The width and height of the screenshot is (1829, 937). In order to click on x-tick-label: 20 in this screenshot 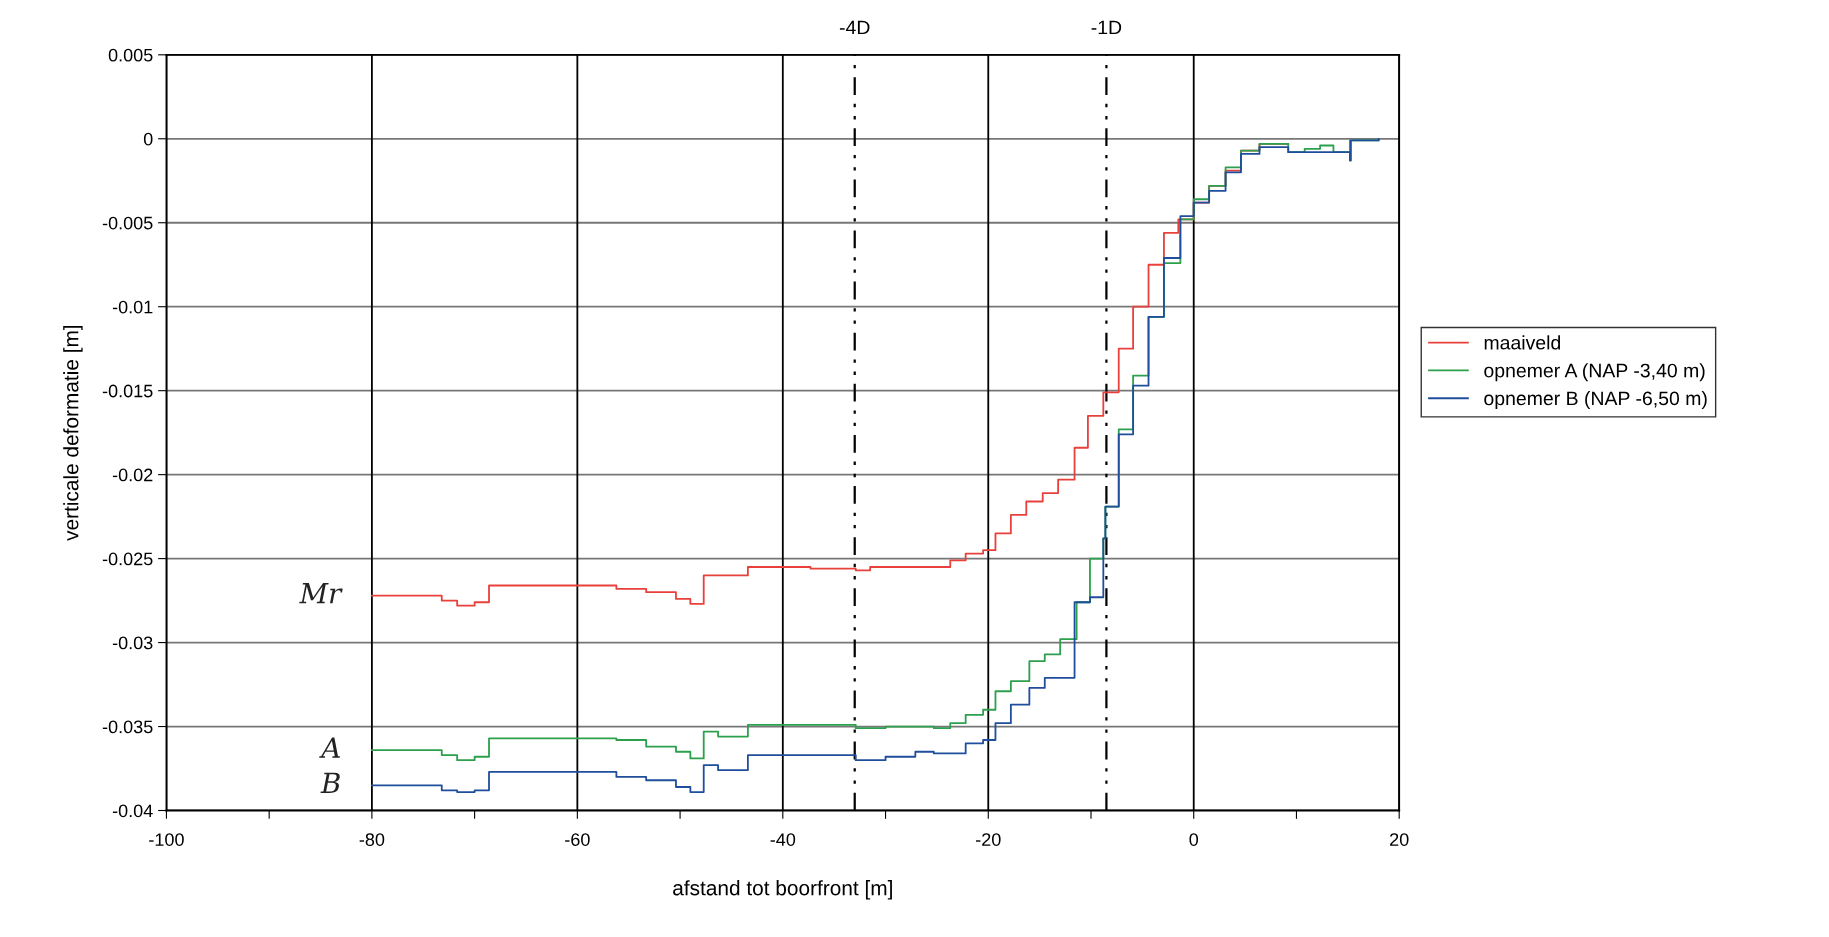, I will do `click(1399, 839)`.